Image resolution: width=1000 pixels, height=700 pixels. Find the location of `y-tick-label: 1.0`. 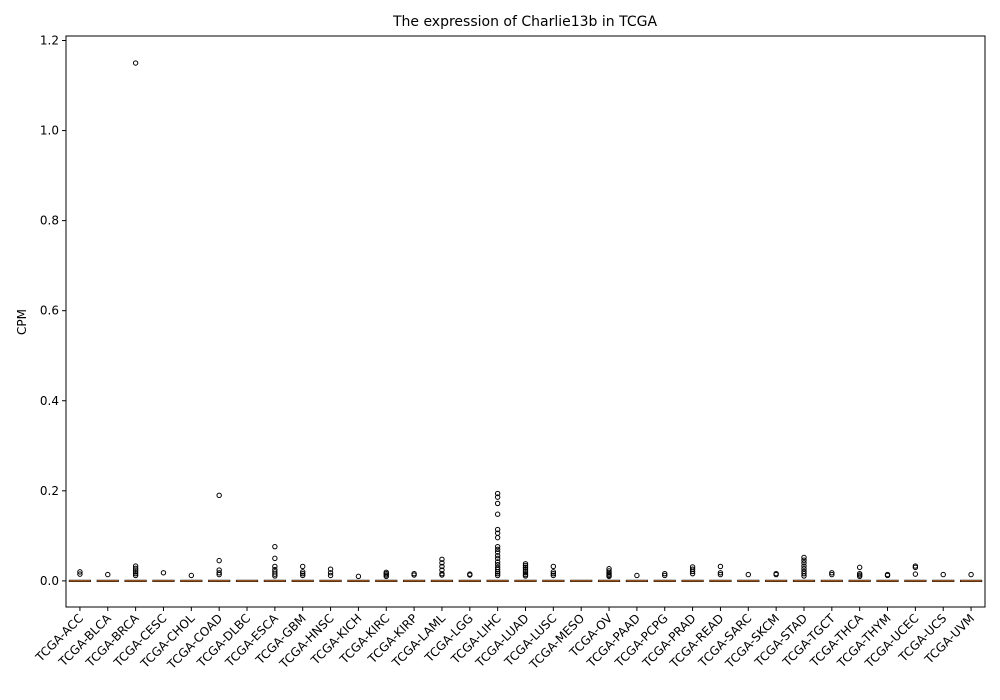

y-tick-label: 1.0 is located at coordinates (49, 131).